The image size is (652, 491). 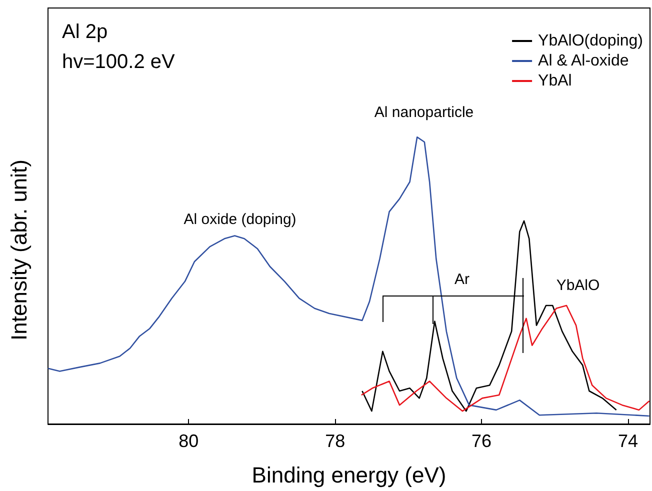 What do you see at coordinates (335, 441) in the screenshot?
I see `x-tick-label: 78` at bounding box center [335, 441].